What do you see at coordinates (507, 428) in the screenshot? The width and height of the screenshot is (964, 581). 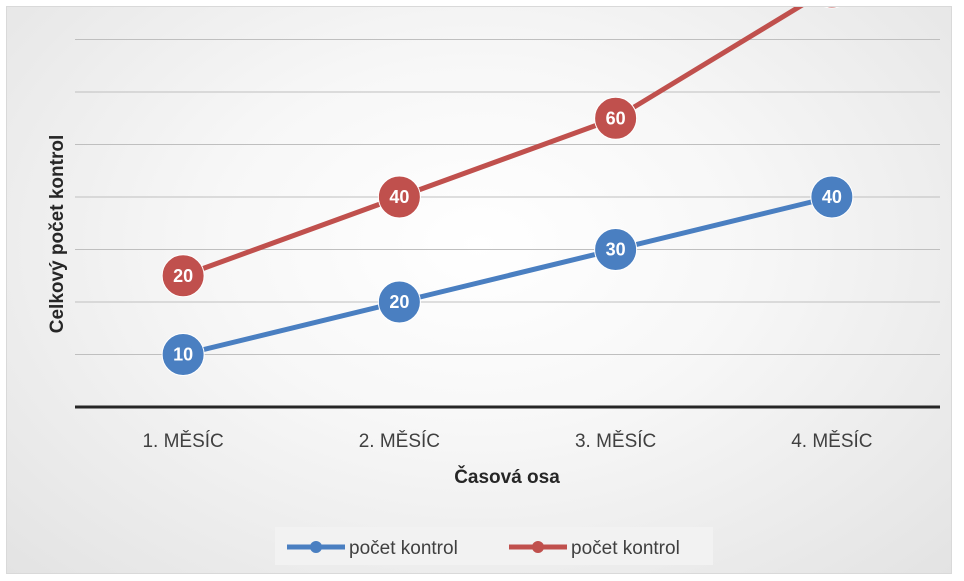 I see `x-axis: 1. MĚSÍC 2. MĚSÍC 3. MĚSÍC 4. MĚSÍC` at bounding box center [507, 428].